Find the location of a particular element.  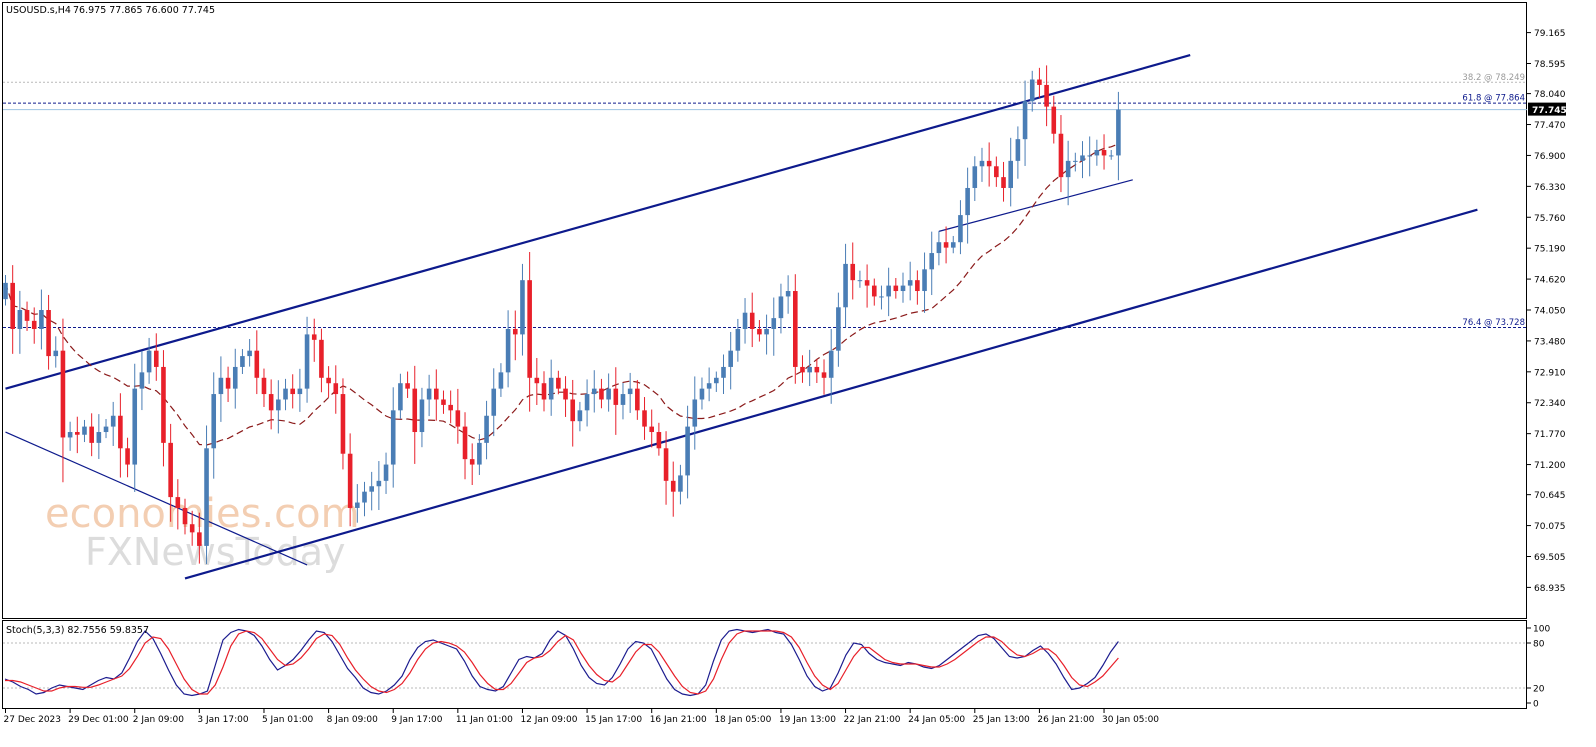

y-tick-label: 79.165 is located at coordinates (1550, 34).